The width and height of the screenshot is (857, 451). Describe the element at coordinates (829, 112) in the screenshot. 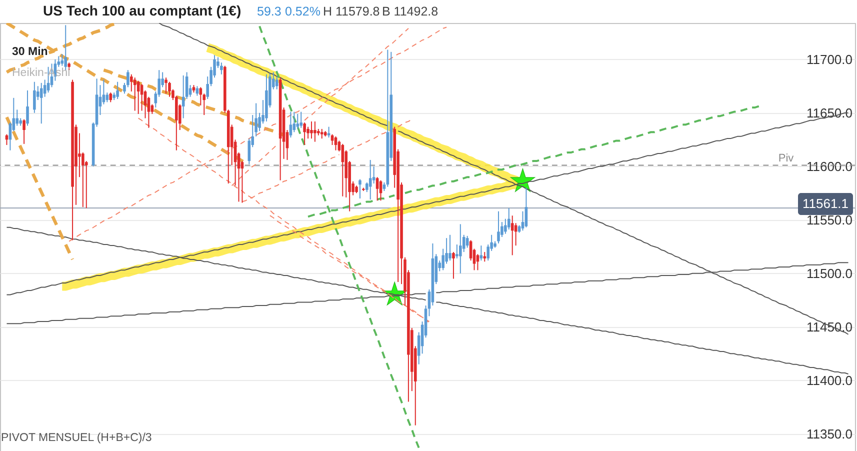

I see `y-tick-label: 11650.0` at that location.